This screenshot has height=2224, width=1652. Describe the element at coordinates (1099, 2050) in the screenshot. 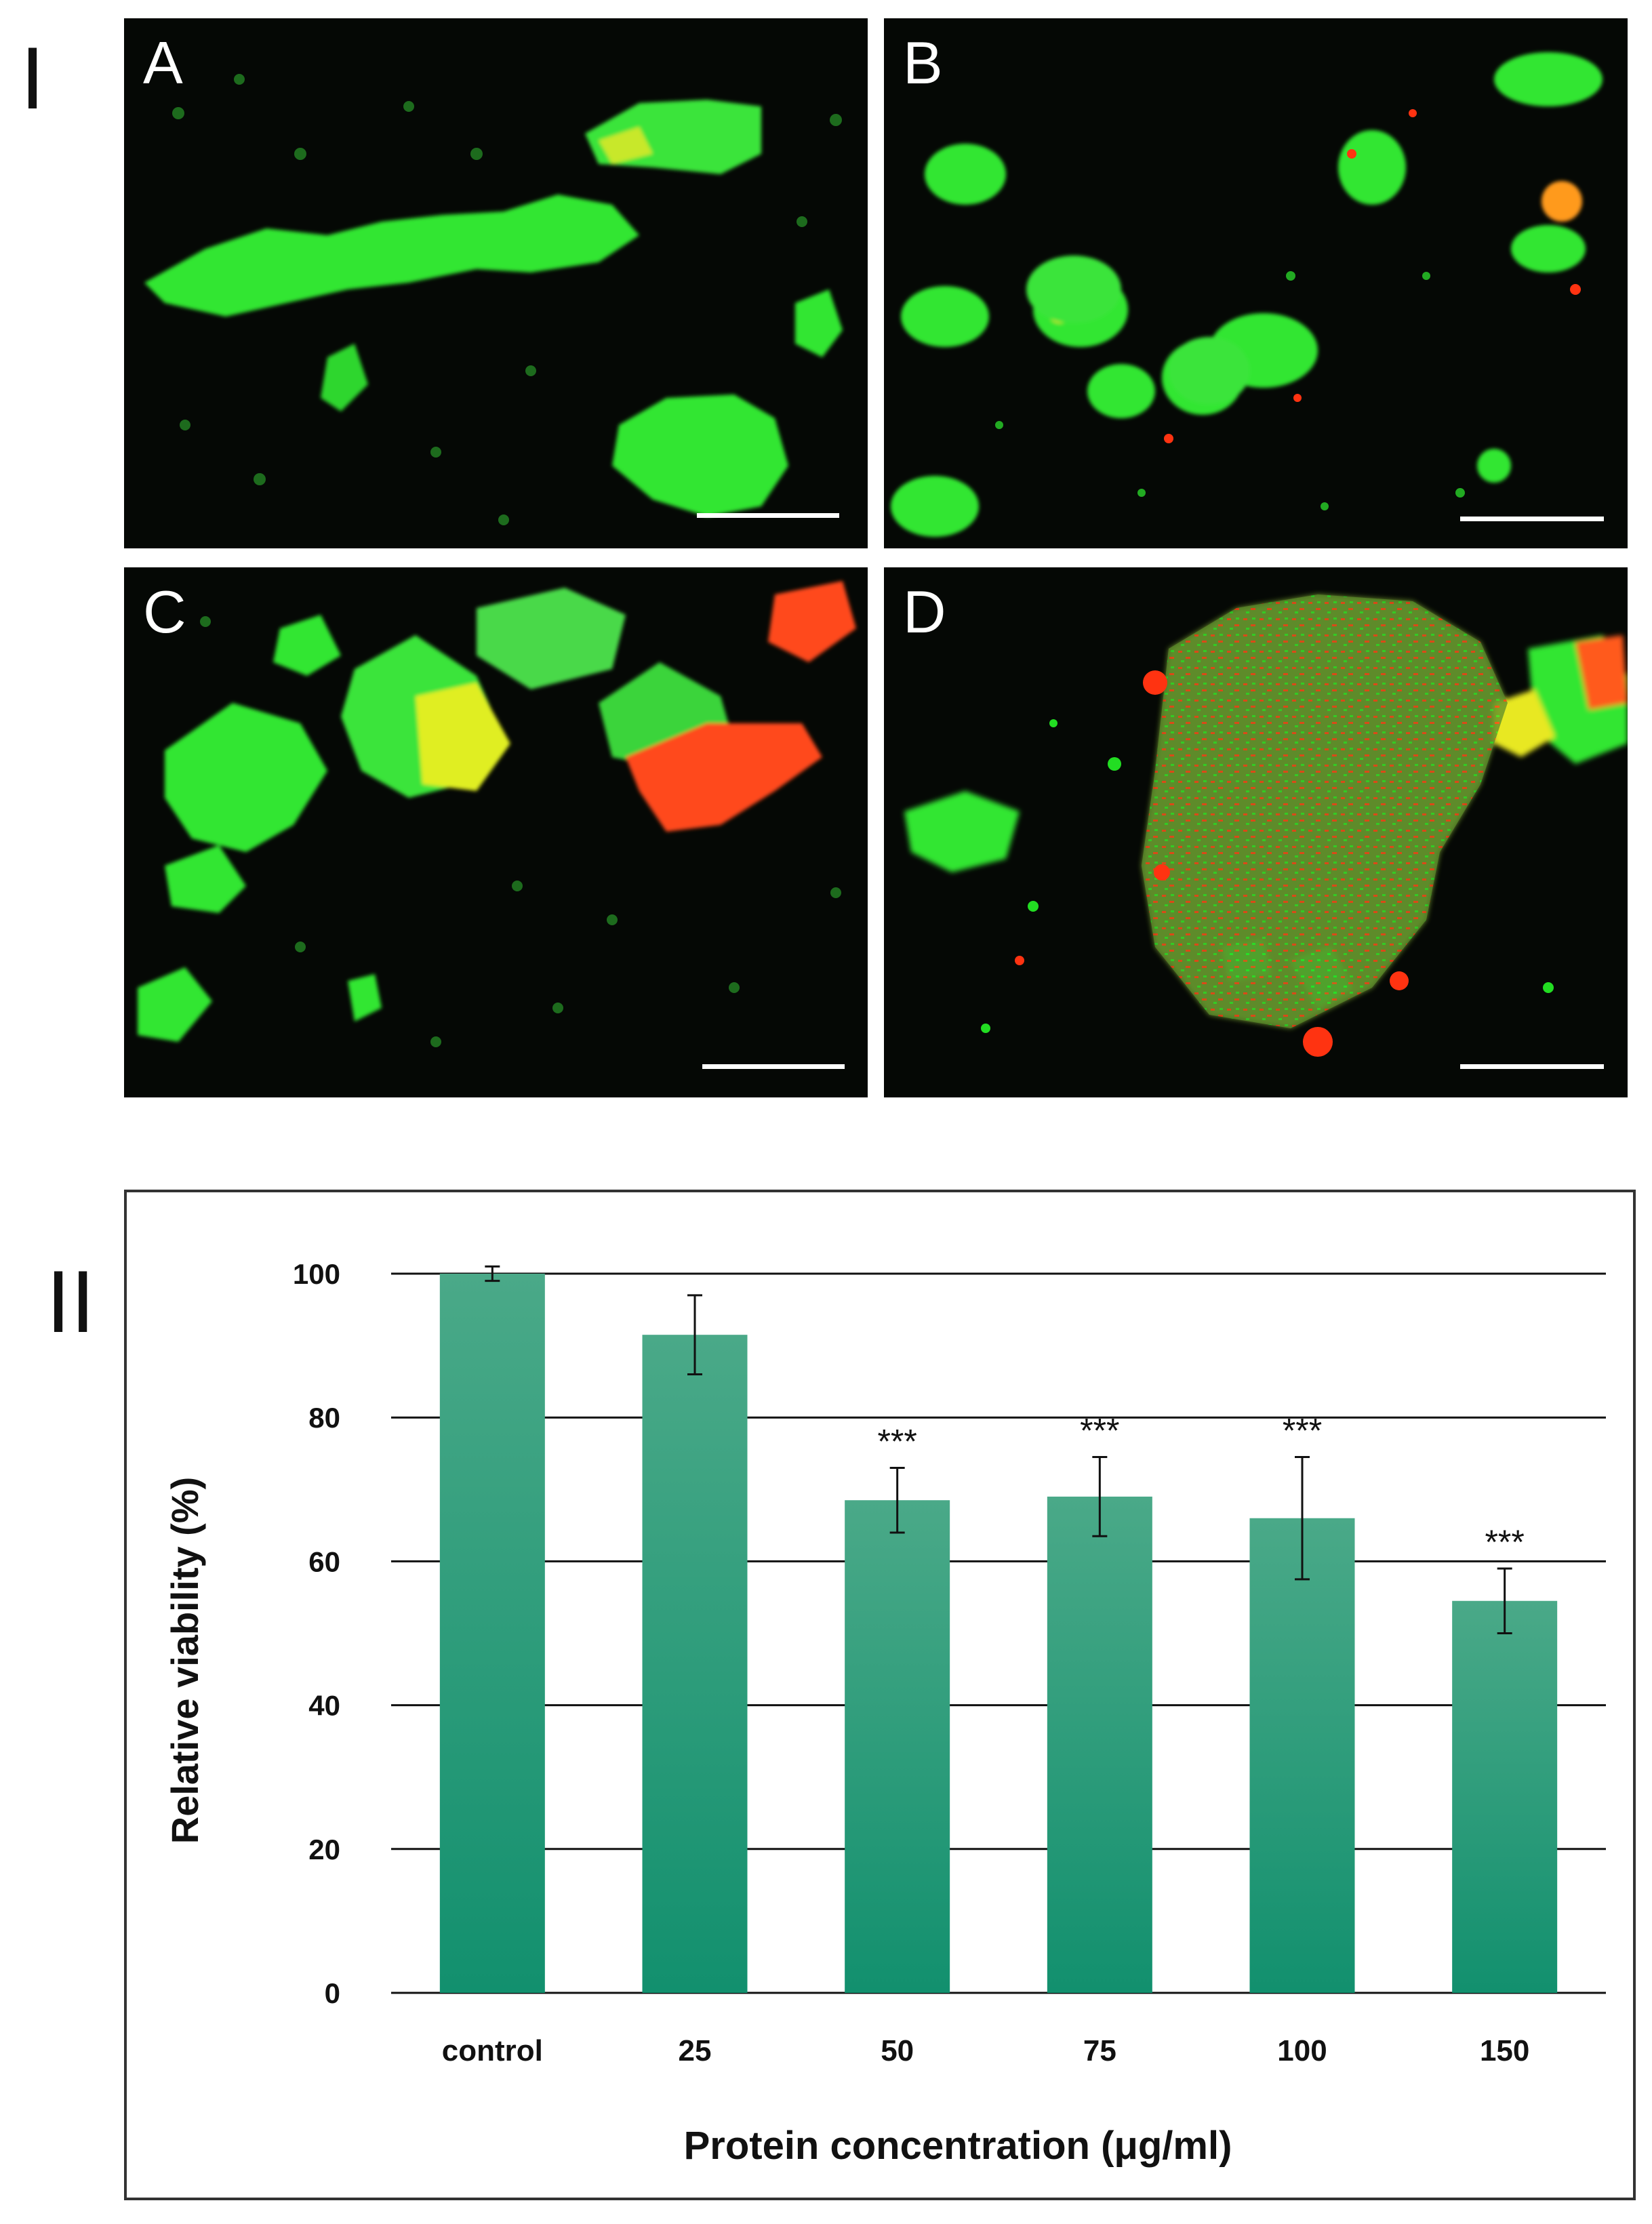

I see `x-tick-label: 75` at that location.